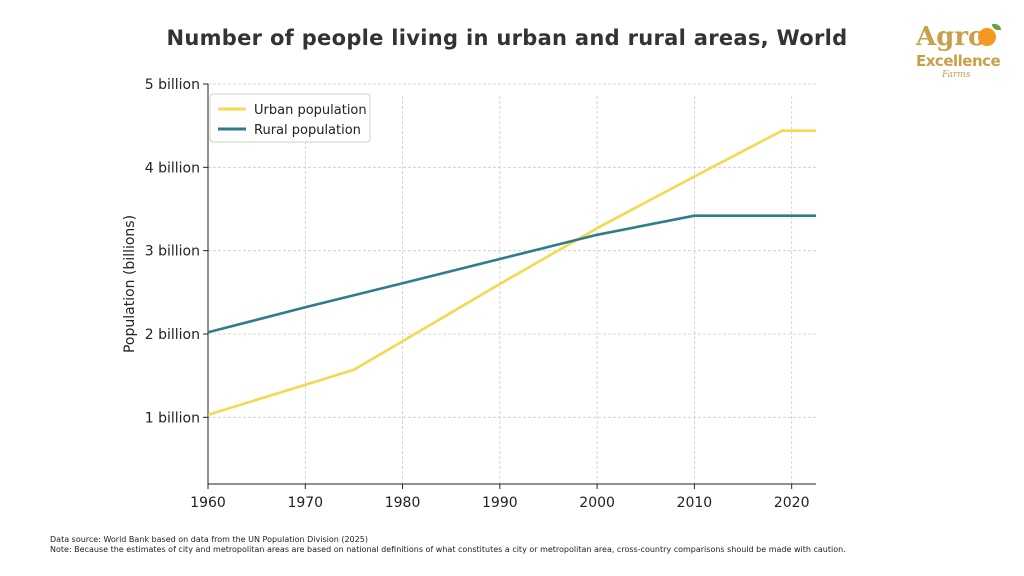  What do you see at coordinates (958, 61) in the screenshot?
I see `logo-text-excellence: Excellence` at bounding box center [958, 61].